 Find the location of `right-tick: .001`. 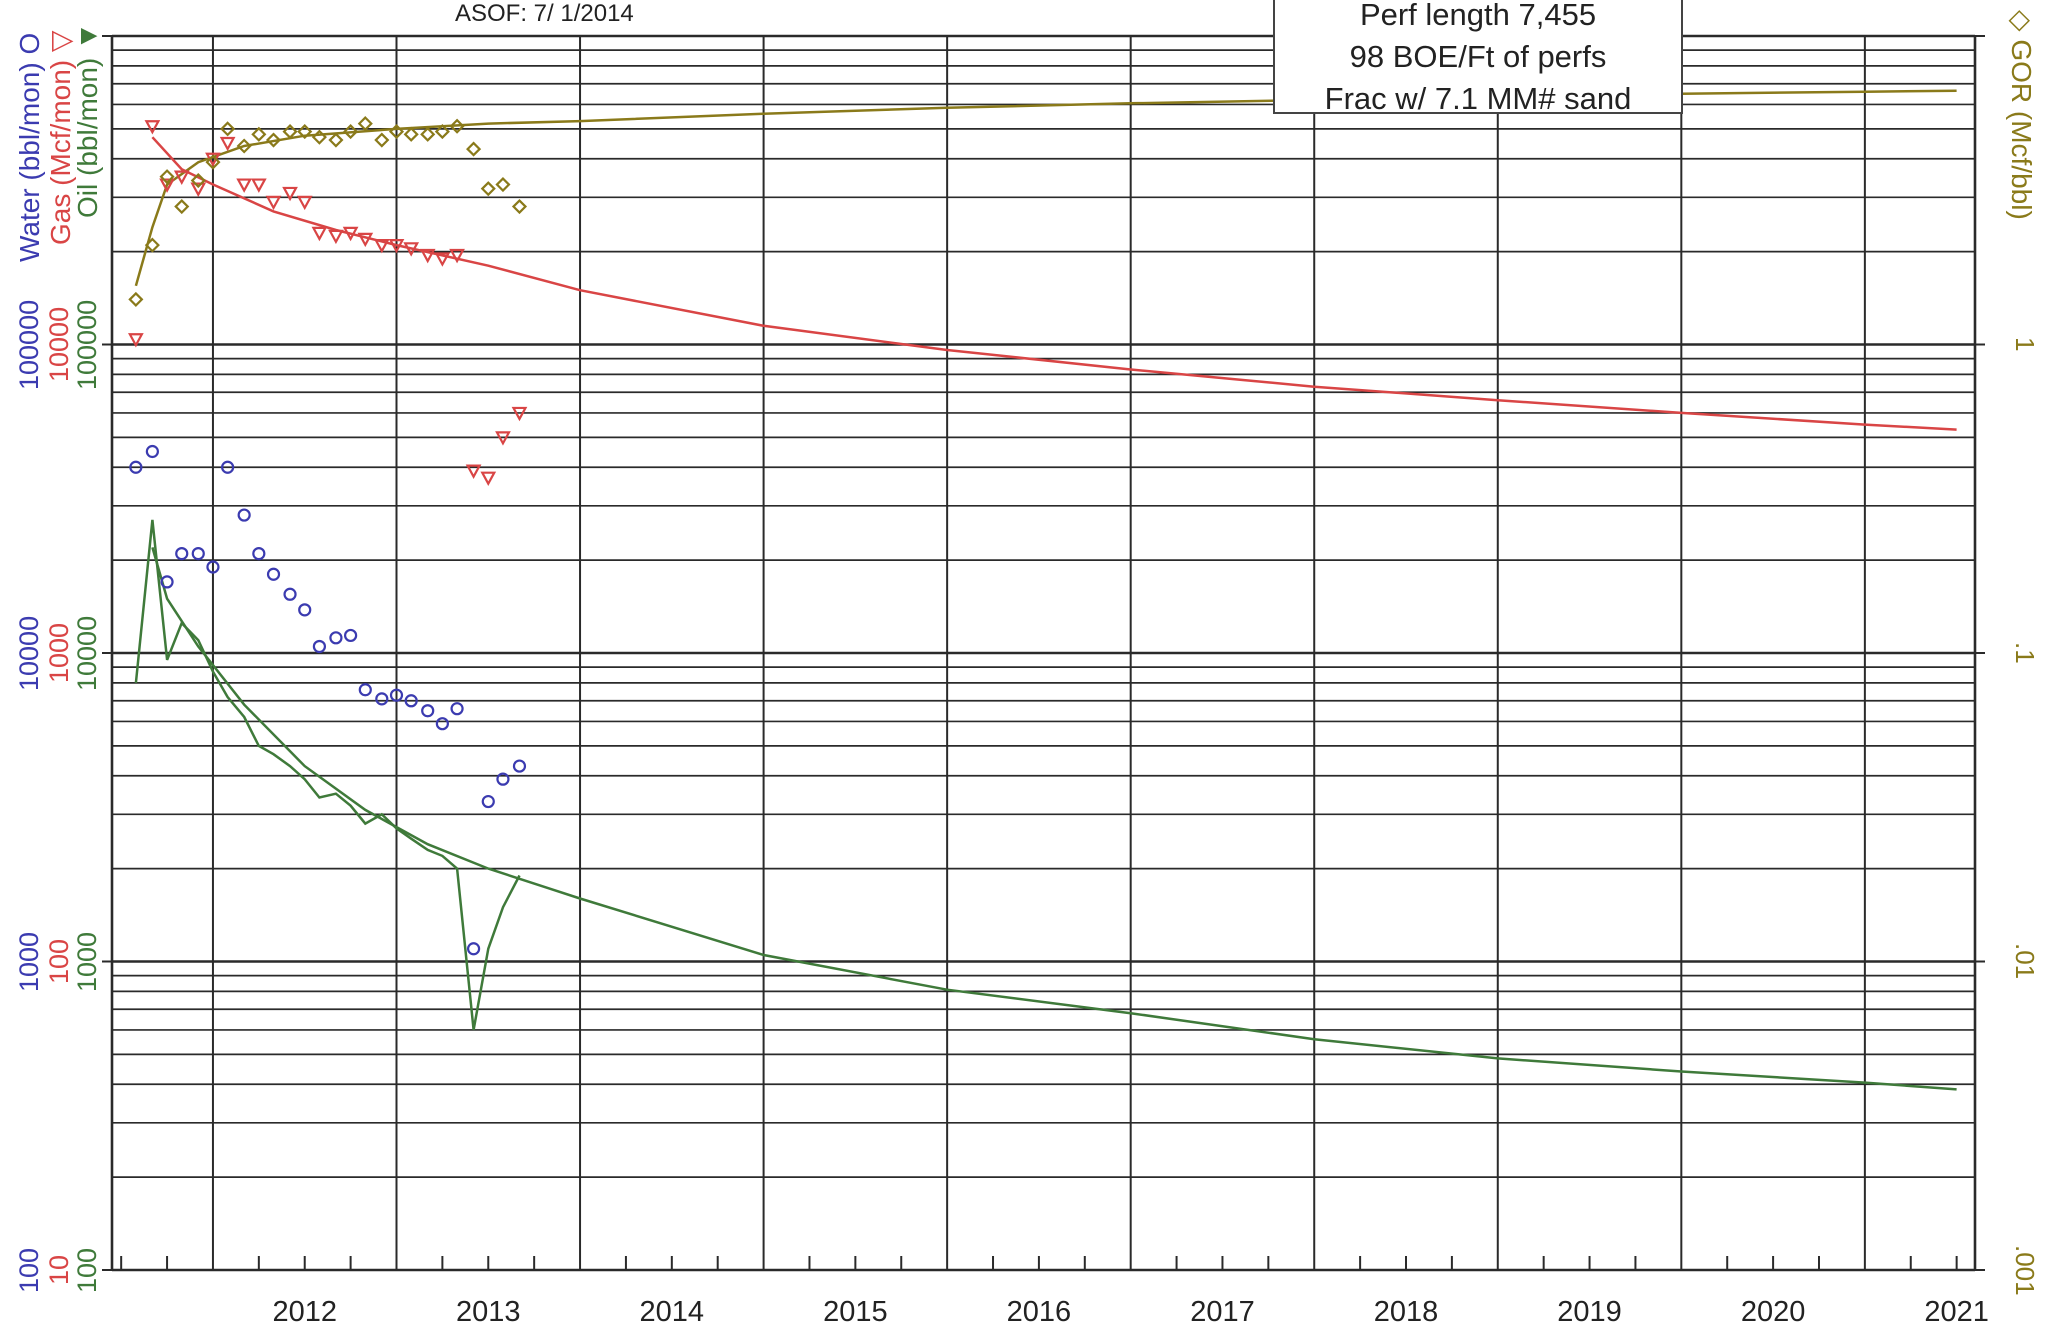

right-tick: .001 is located at coordinates (2025, 1270).